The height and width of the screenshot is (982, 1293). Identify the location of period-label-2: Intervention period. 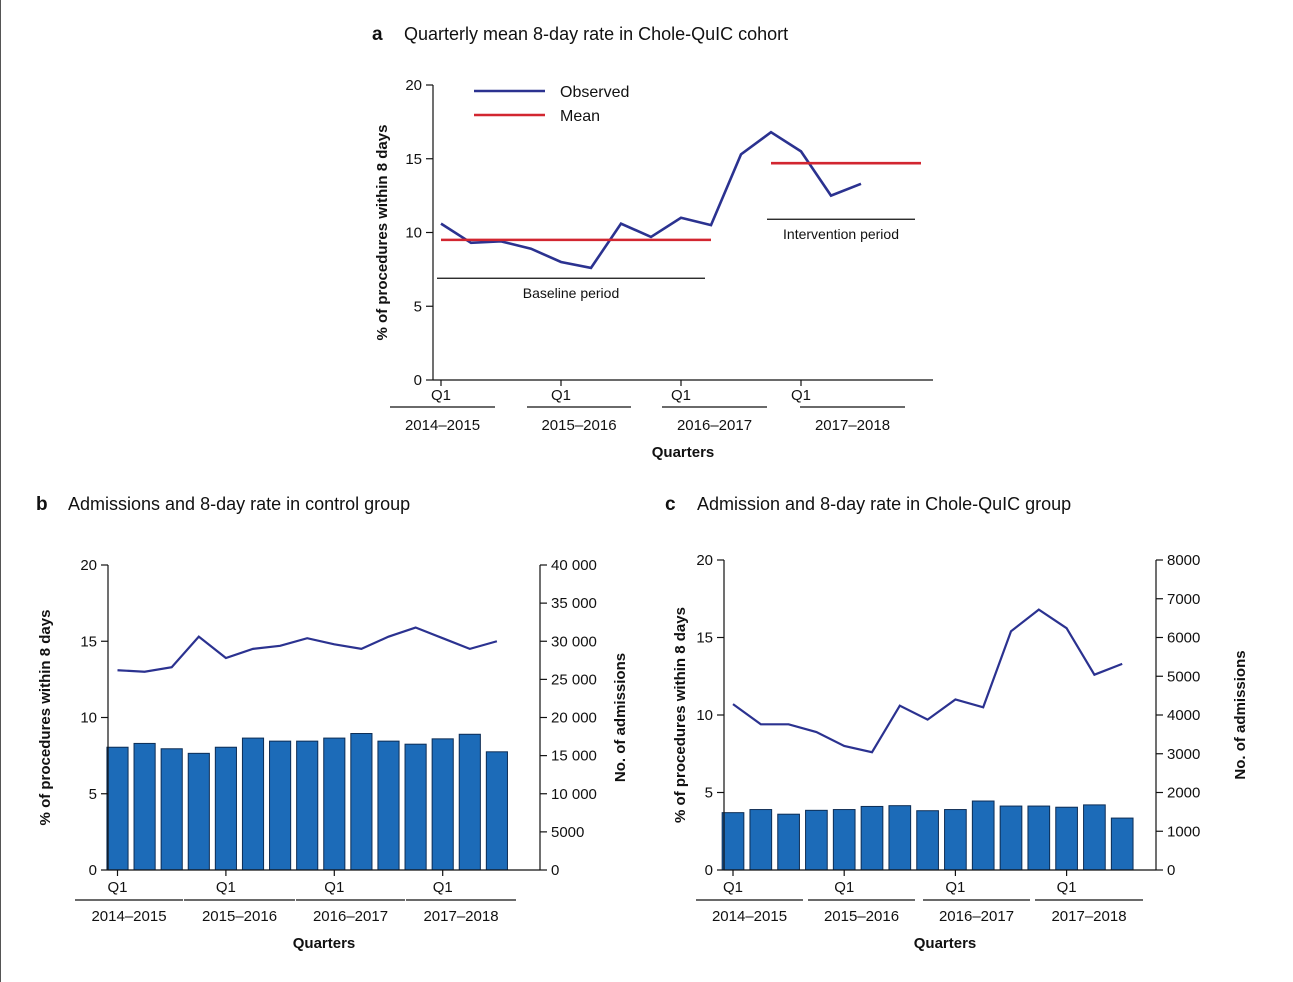
(841, 234).